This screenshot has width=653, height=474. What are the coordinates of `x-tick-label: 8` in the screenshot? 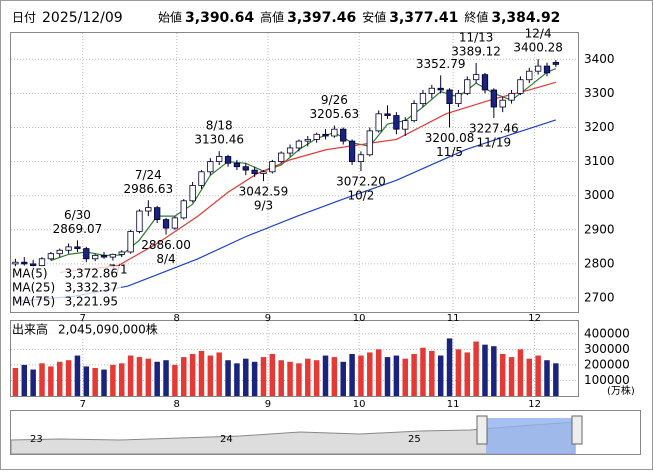 It's located at (176, 404).